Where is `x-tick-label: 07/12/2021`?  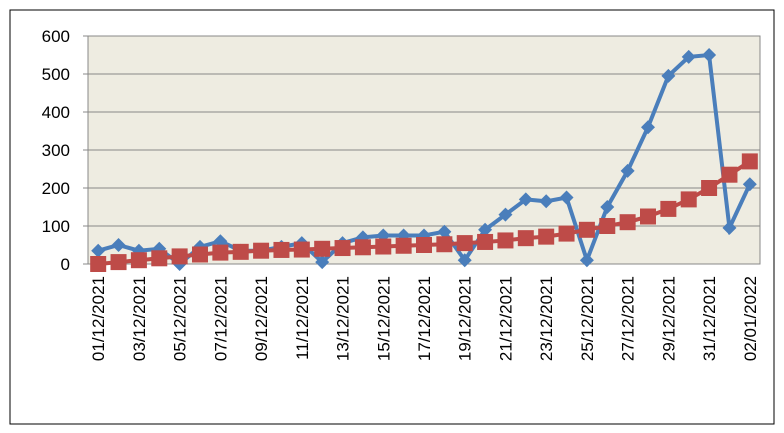 x-tick-label: 07/12/2021 is located at coordinates (220, 318).